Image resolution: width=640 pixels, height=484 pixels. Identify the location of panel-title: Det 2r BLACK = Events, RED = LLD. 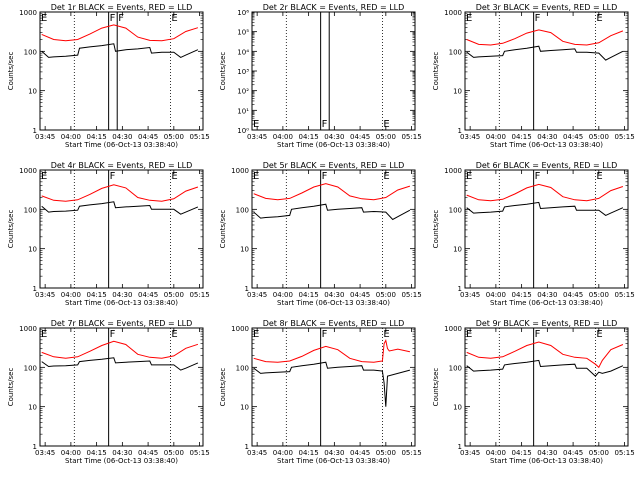
(334, 7).